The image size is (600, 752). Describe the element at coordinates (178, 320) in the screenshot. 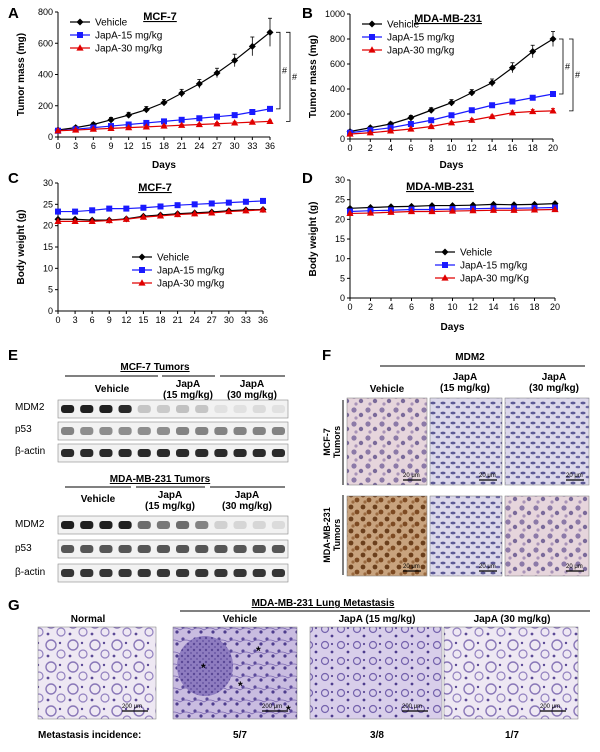

I see `x-tick-label: 21` at that location.